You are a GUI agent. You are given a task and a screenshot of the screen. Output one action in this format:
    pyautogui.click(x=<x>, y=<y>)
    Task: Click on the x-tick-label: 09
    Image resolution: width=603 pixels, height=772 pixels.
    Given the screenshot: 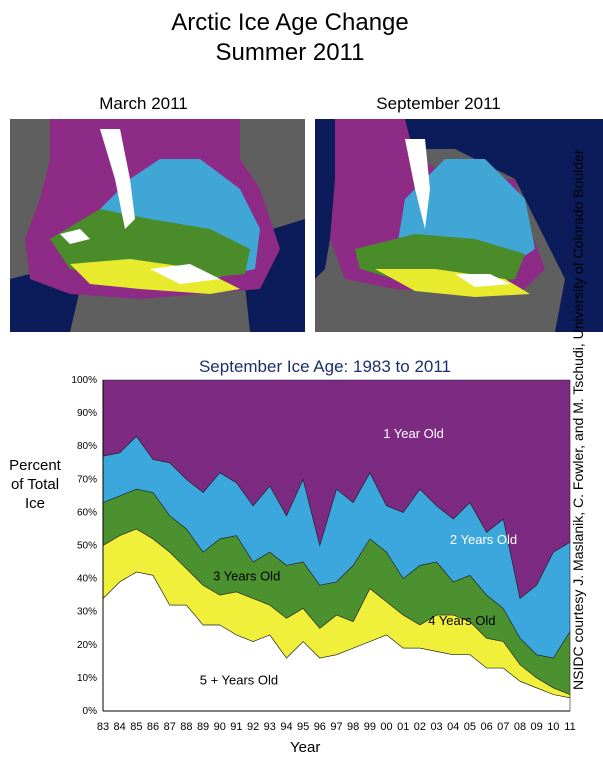 What is the action you would take?
    pyautogui.click(x=537, y=727)
    